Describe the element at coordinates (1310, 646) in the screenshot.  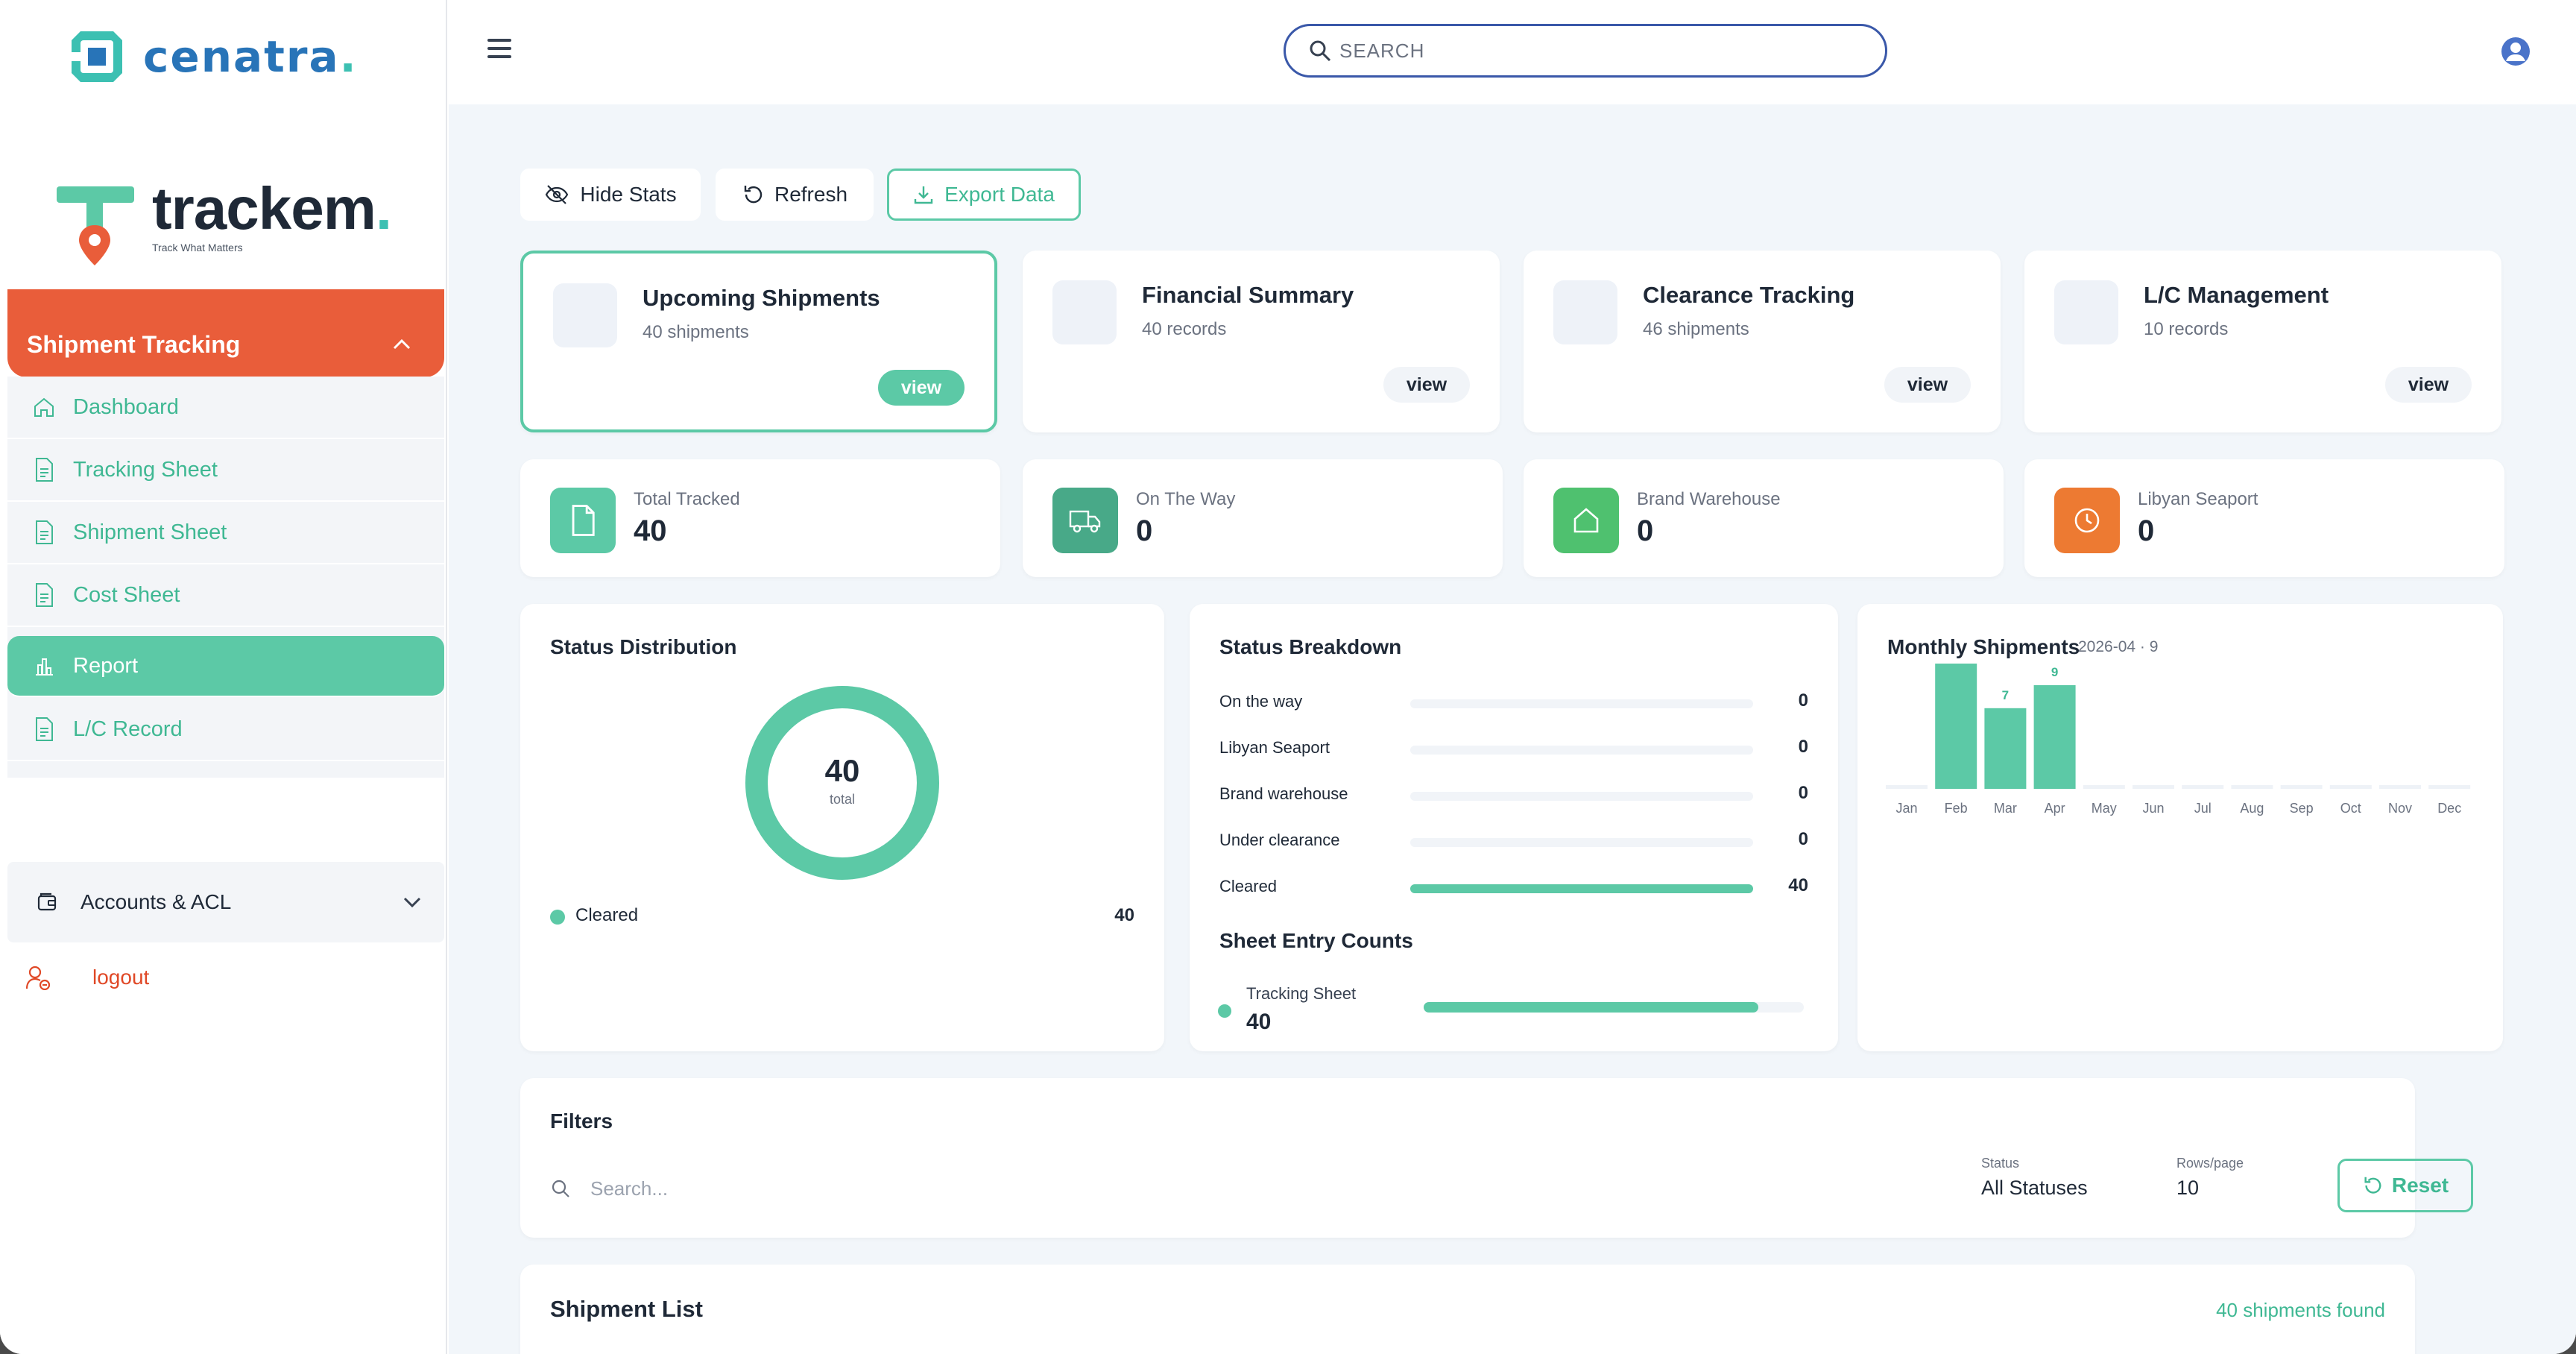
I see `panel-title: Status Breakdown` at that location.